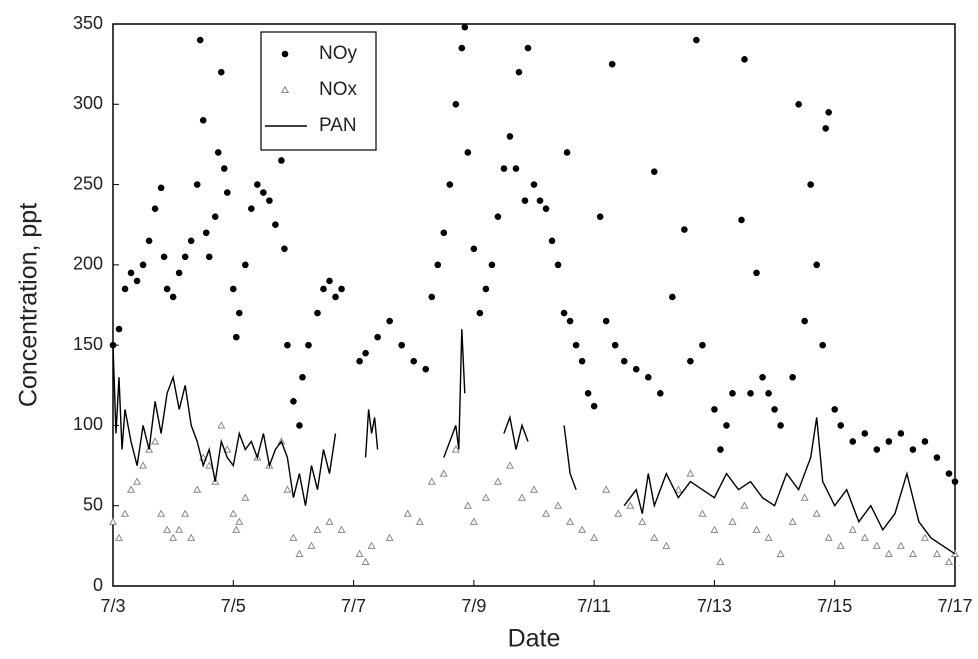  Describe the element at coordinates (338, 53) in the screenshot. I see `legend-label: NOy` at that location.